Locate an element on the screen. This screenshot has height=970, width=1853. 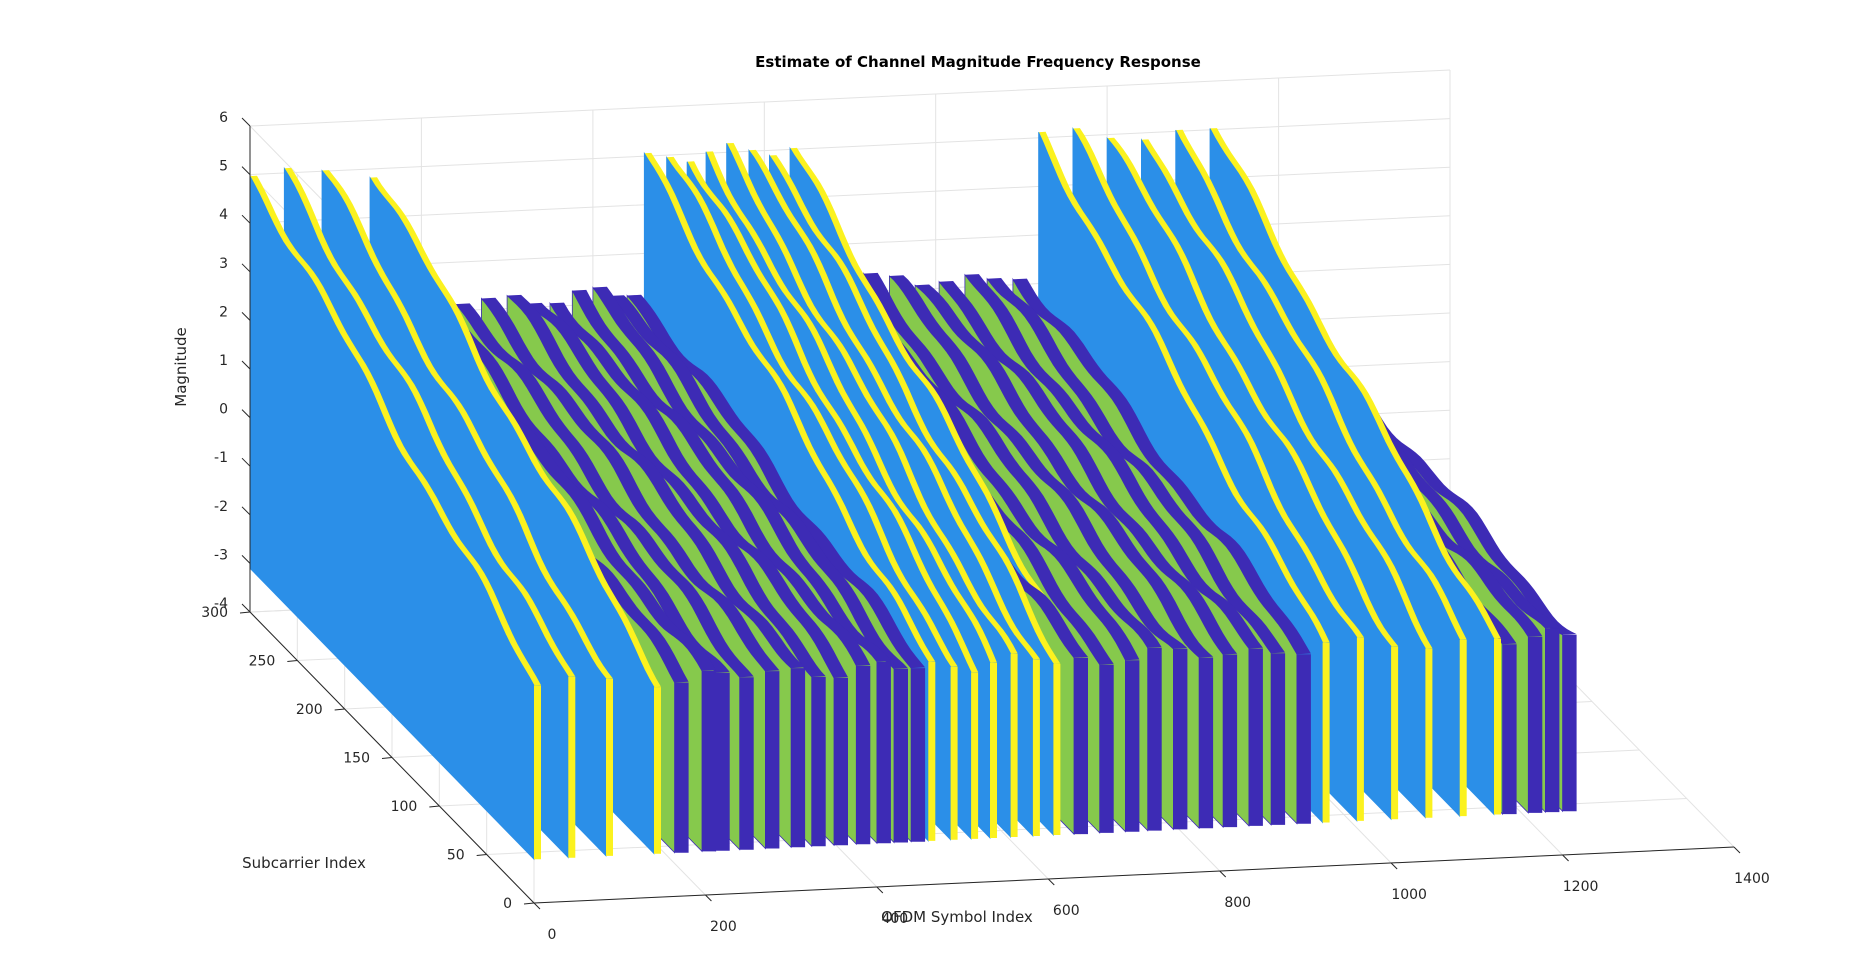
z-tick-label: 1 is located at coordinates (223, 361).